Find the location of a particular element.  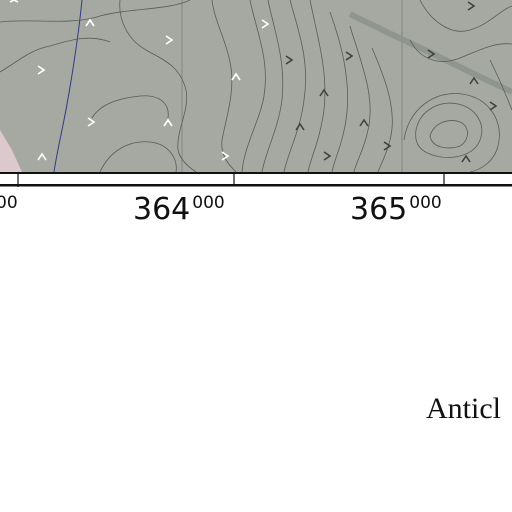

pink-geologic-unit is located at coordinates (11, 151).